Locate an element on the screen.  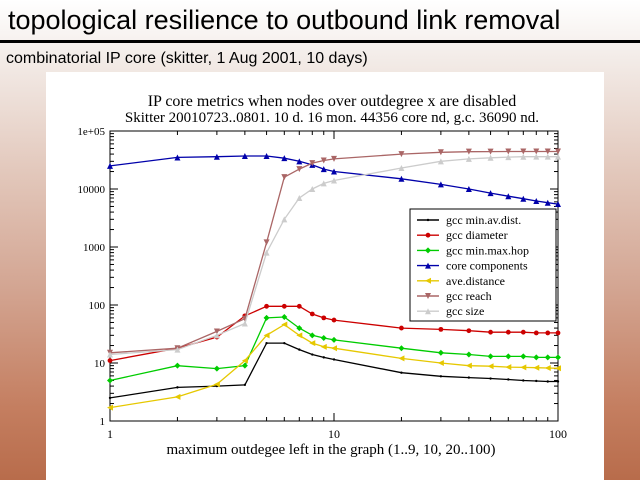
x-tick-label: 10 is located at coordinates (334, 434).